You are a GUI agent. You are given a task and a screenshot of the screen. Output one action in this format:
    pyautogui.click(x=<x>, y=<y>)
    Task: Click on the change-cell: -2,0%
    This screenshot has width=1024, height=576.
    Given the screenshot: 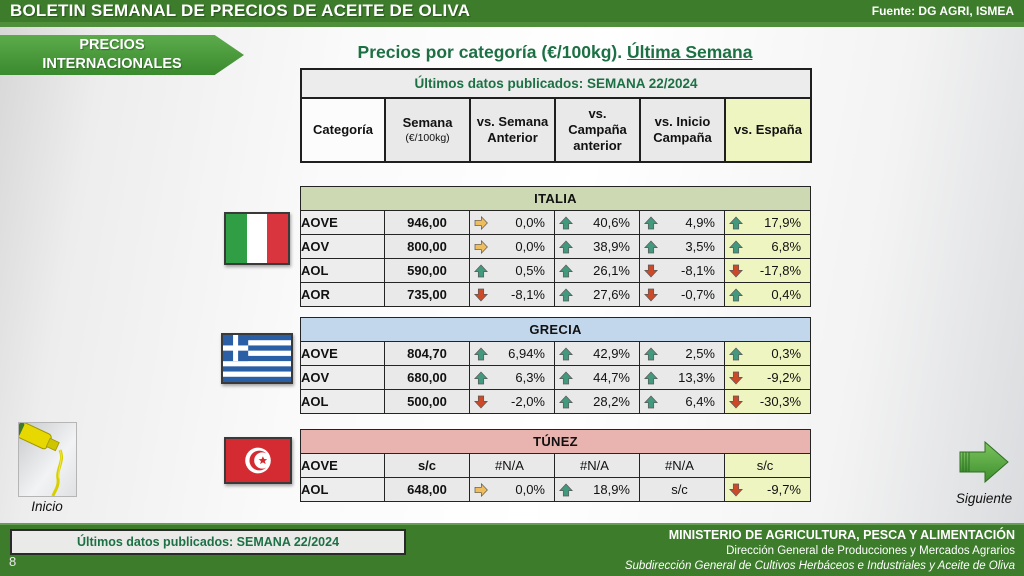 What is the action you would take?
    pyautogui.click(x=512, y=401)
    